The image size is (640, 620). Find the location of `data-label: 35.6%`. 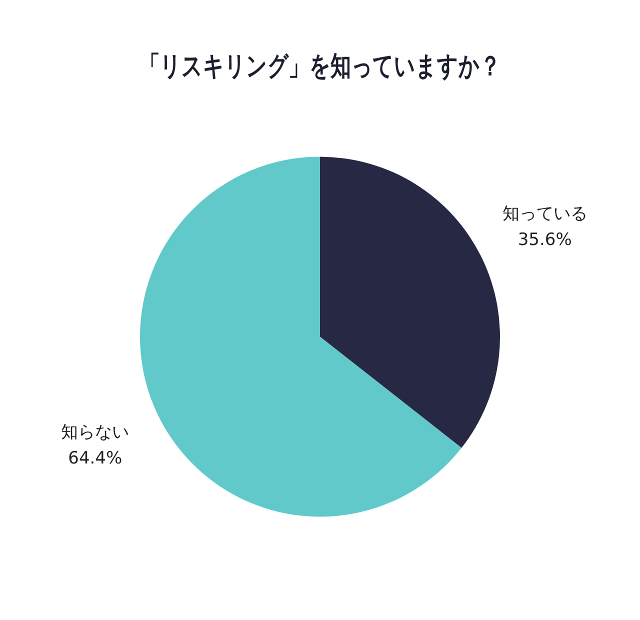

data-label: 35.6% is located at coordinates (545, 240).